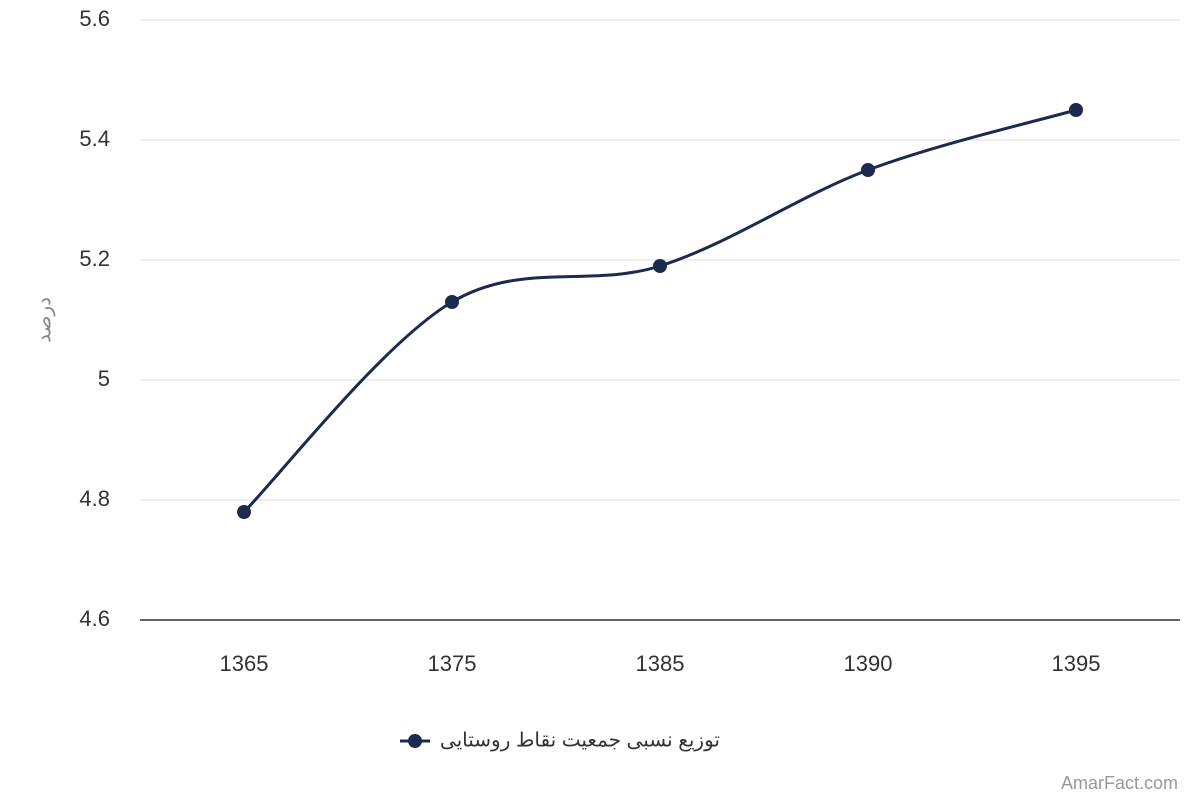  Describe the element at coordinates (580, 740) in the screenshot. I see `legend-label: توزیع نسبی جمعیت نقاط روستایی` at that location.